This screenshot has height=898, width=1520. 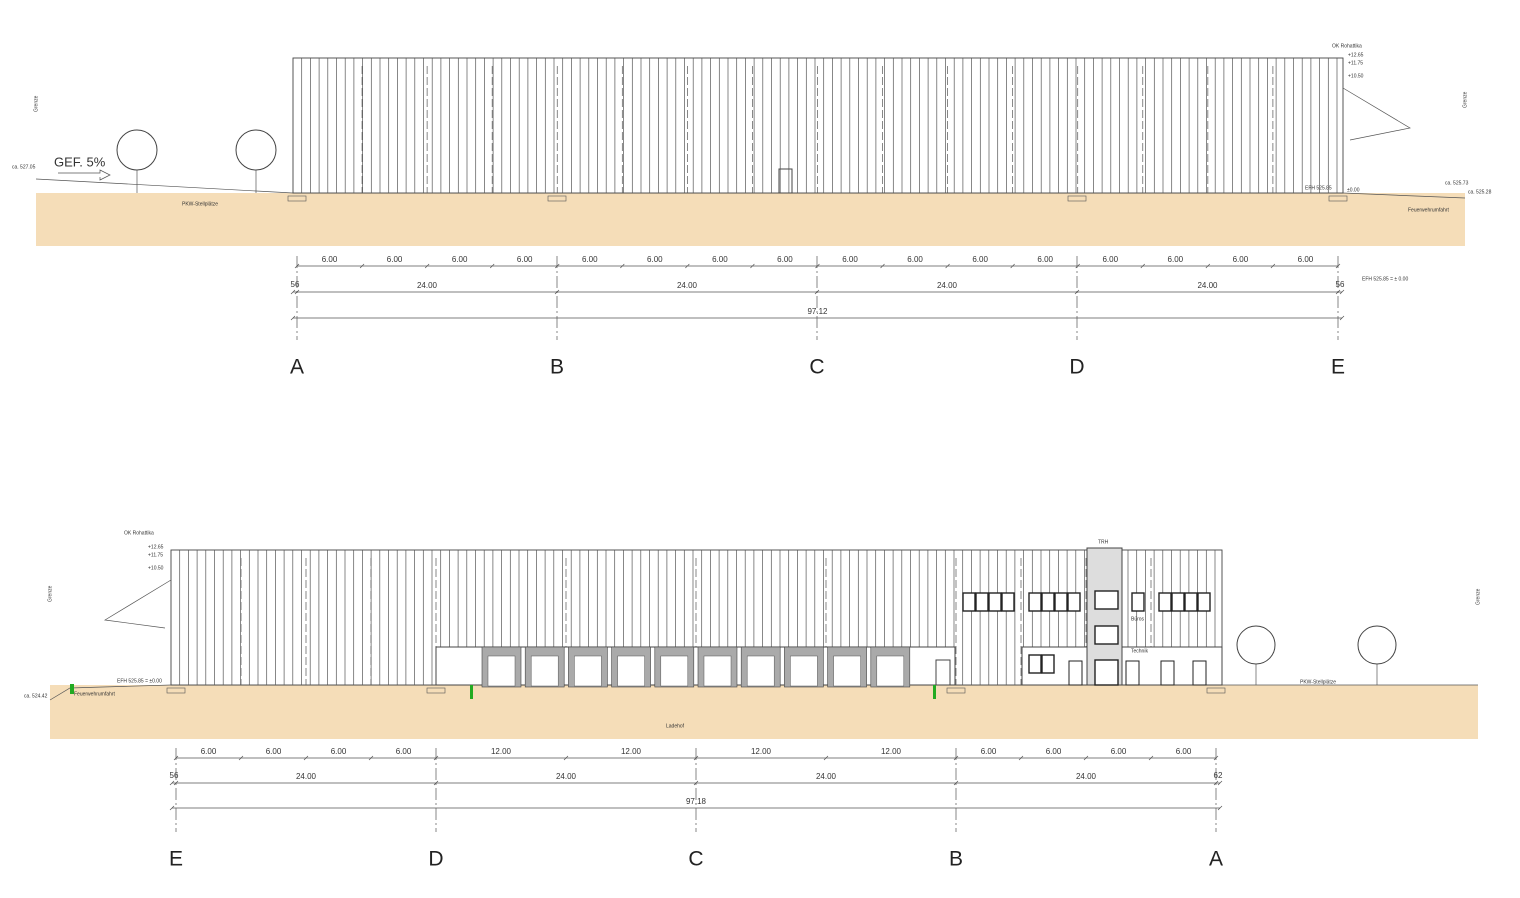 I want to click on level-label: +10.50, so click(x=1356, y=76).